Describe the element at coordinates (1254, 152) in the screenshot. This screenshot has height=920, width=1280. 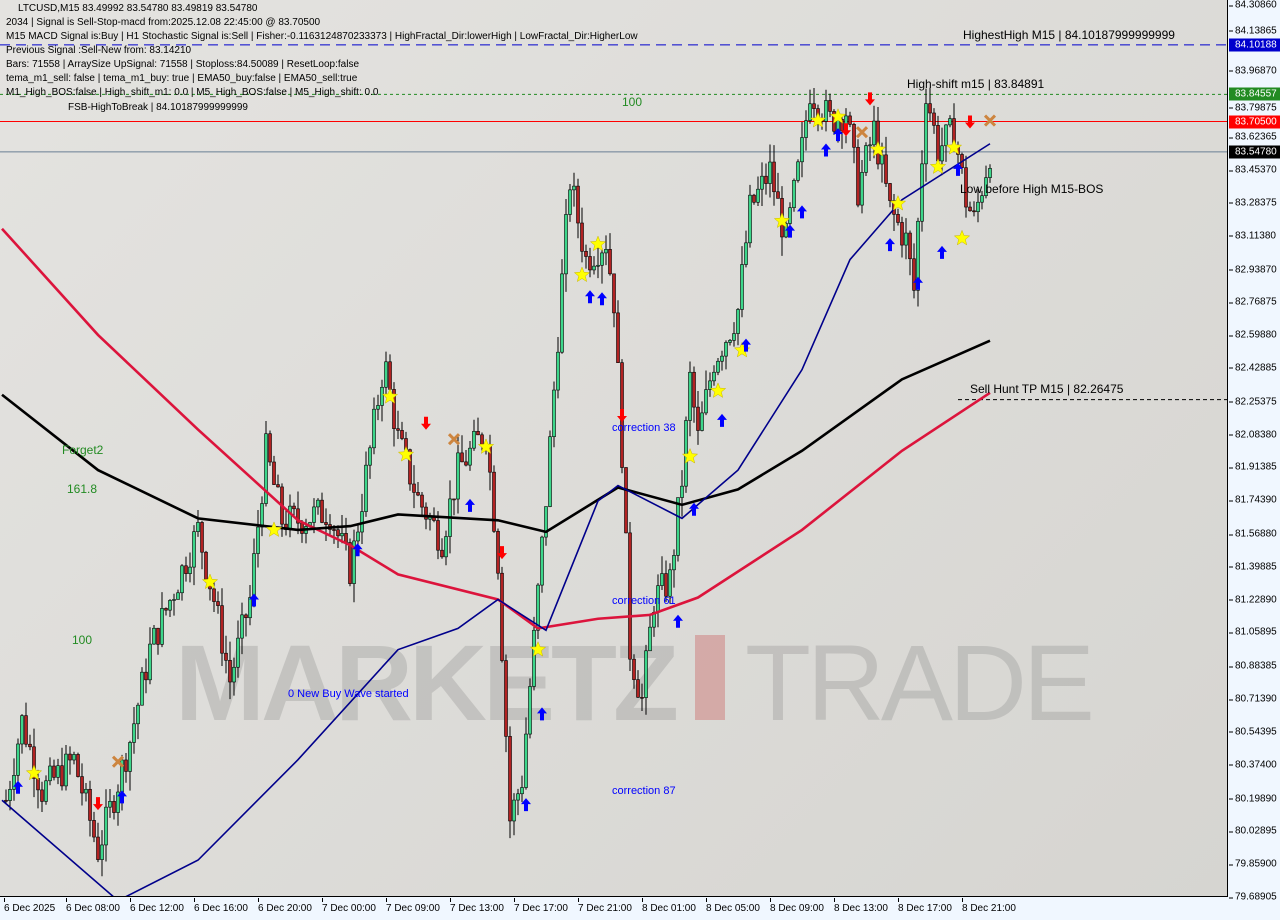
I see `price-level-tag: 83.54780` at that location.